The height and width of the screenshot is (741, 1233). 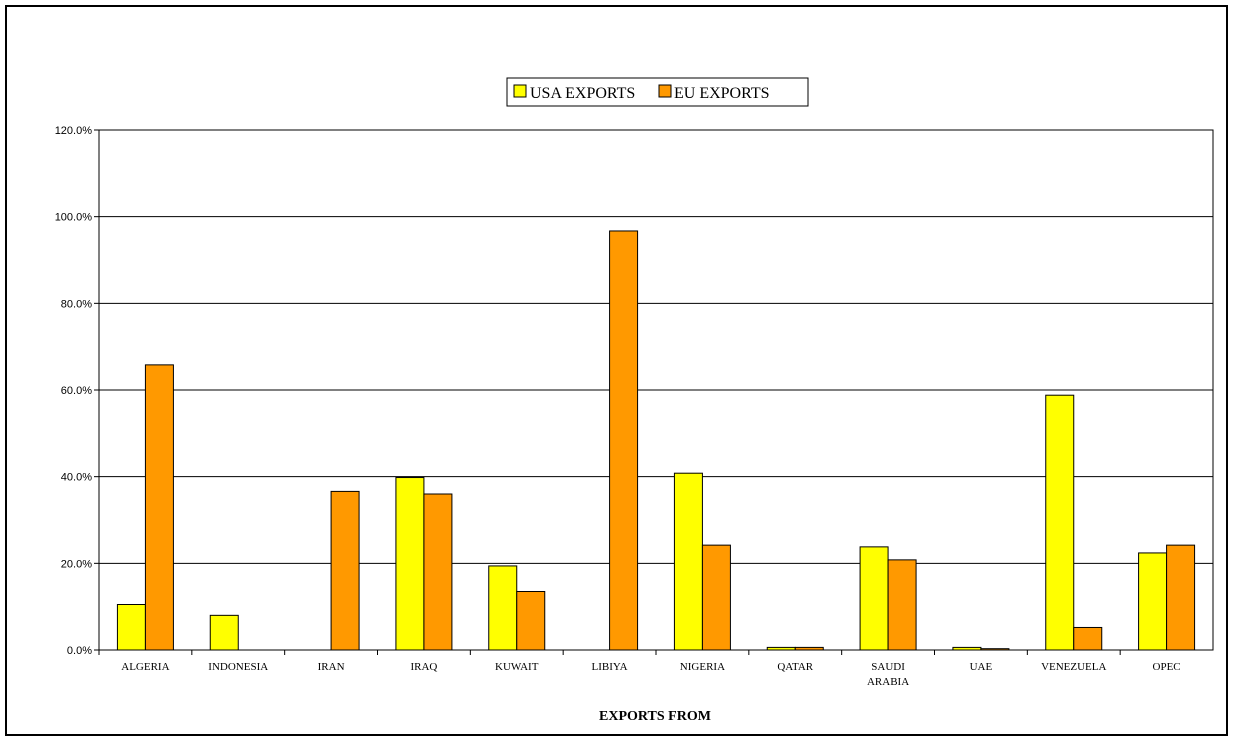 I want to click on x-category-label: ALGERIA, so click(x=145, y=667).